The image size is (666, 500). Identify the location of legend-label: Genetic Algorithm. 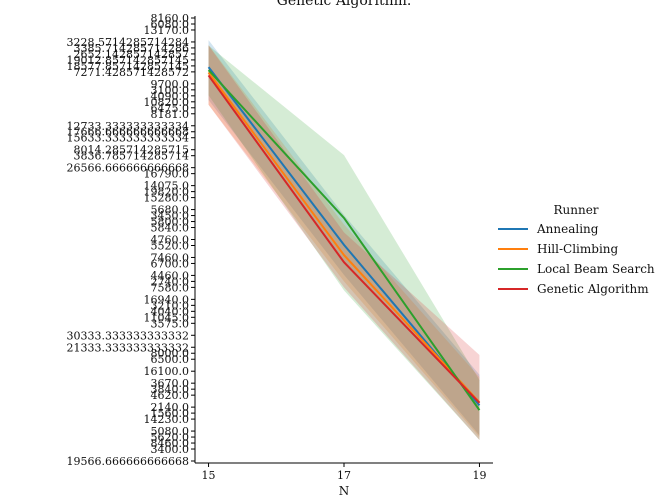
(593, 289).